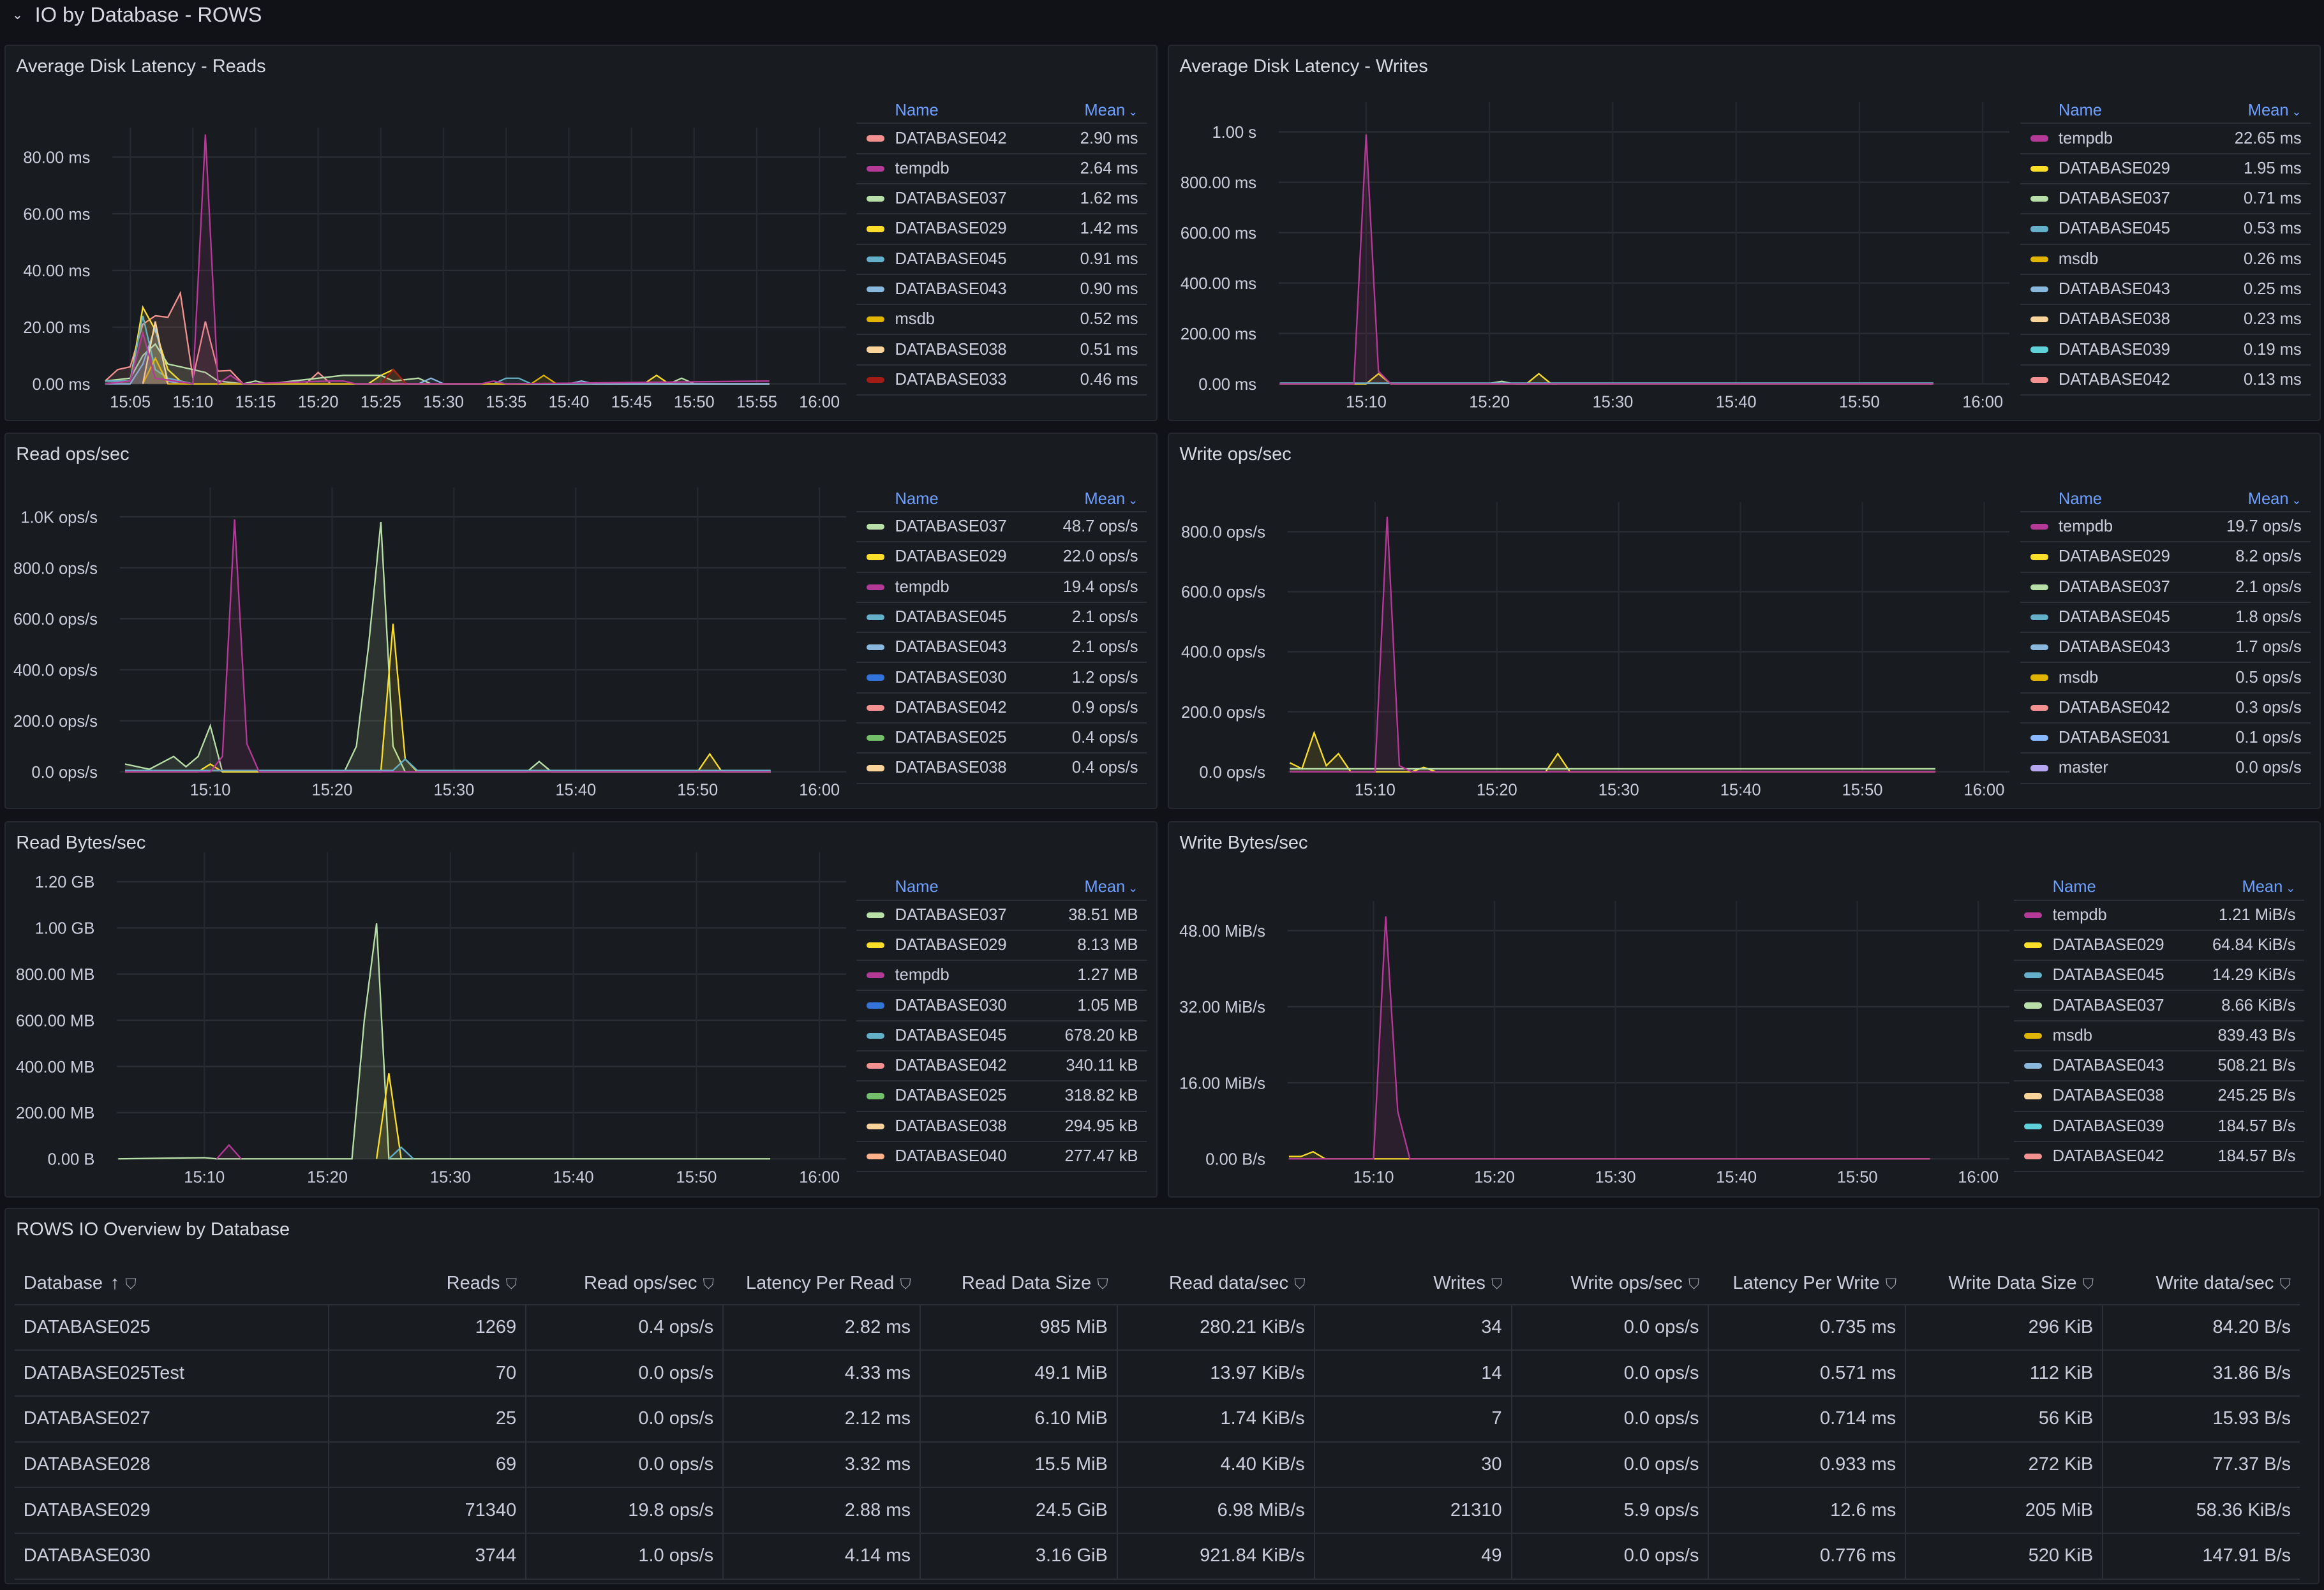 The image size is (2324, 1590). What do you see at coordinates (1002, 588) in the screenshot?
I see `legend-item: tempdb 19.4 ops/s` at bounding box center [1002, 588].